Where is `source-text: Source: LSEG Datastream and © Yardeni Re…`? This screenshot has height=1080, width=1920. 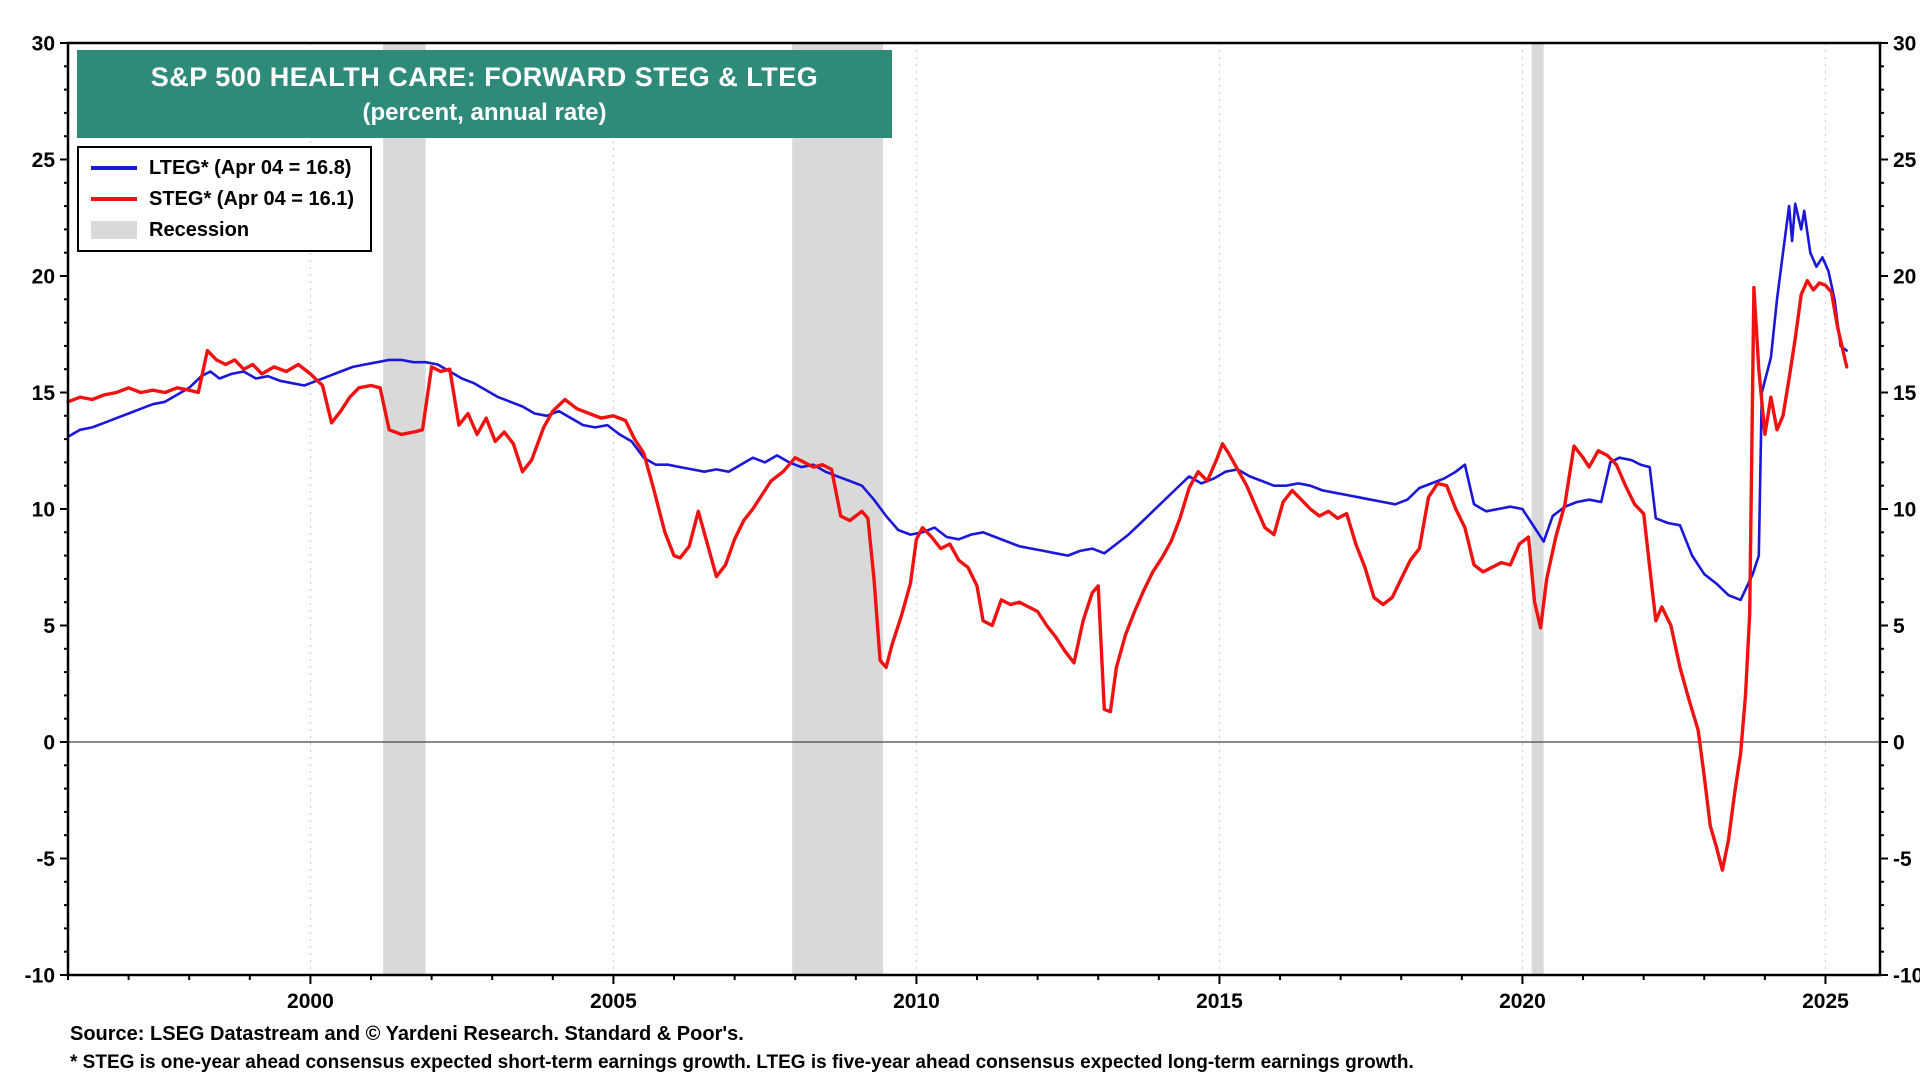
source-text: Source: LSEG Datastream and © Yardeni Re… is located at coordinates (407, 1034).